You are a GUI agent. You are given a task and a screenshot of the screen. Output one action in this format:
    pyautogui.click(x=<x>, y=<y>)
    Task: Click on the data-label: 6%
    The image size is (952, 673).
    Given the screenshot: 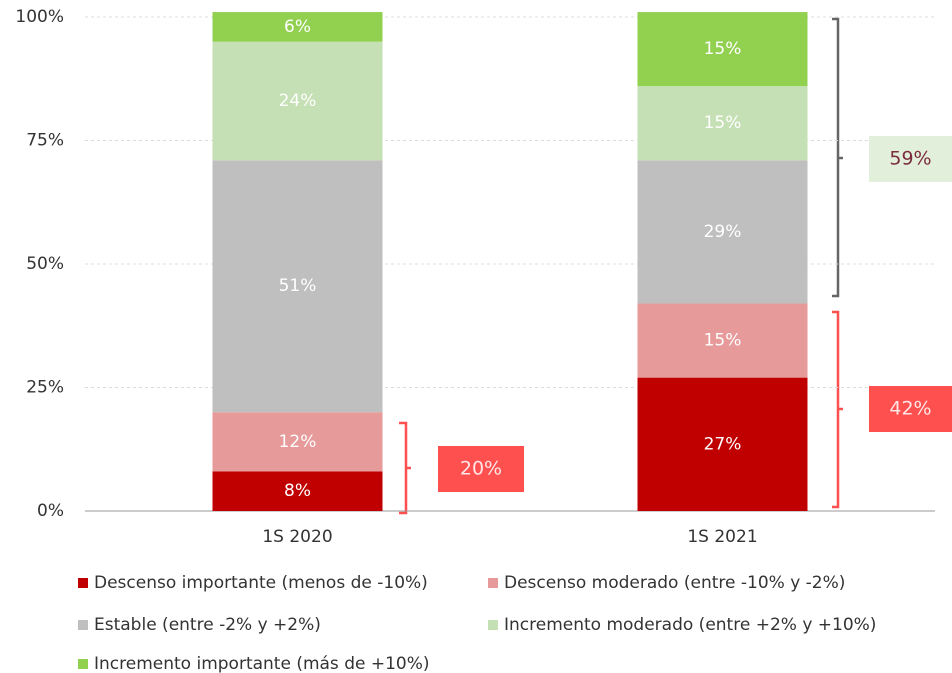 What is the action you would take?
    pyautogui.click(x=297, y=27)
    